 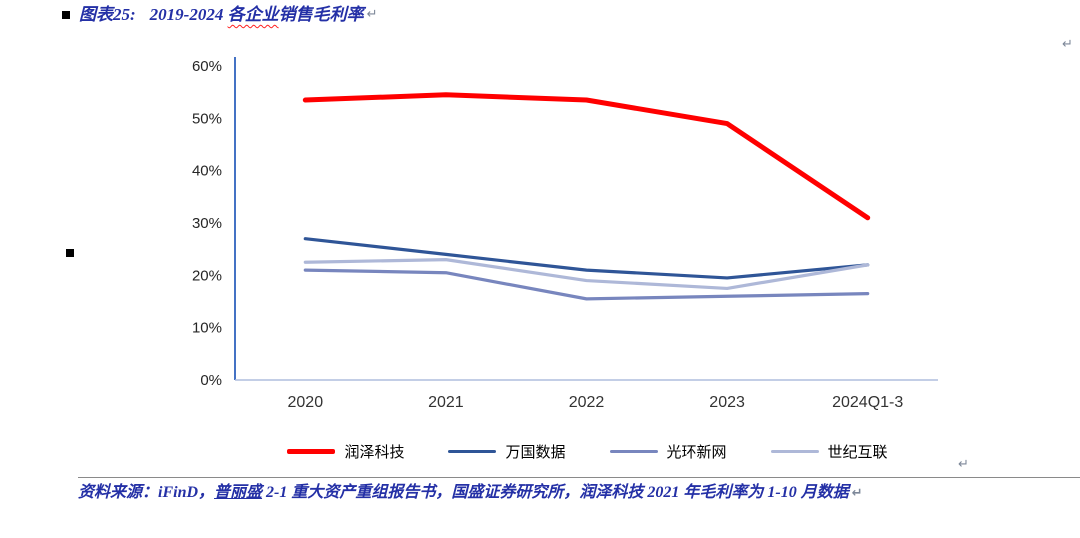 I want to click on y-axis-tick-label: 20%, so click(x=207, y=275).